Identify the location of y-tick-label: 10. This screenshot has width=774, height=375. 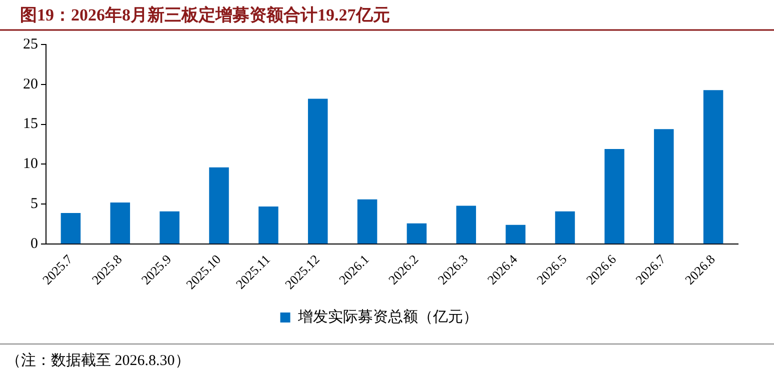
(30, 164).